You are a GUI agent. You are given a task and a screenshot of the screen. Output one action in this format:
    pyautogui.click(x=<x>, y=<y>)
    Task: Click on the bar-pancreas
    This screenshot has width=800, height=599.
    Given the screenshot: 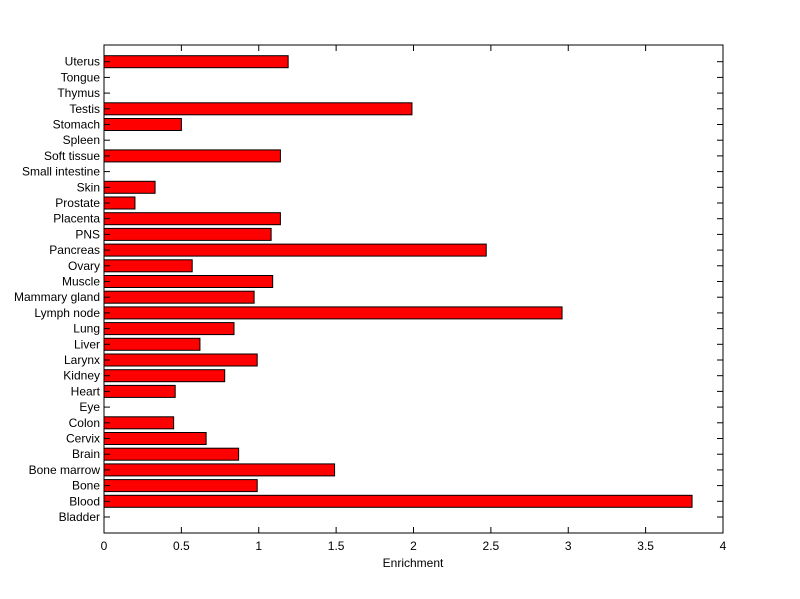 What is the action you would take?
    pyautogui.click(x=295, y=250)
    